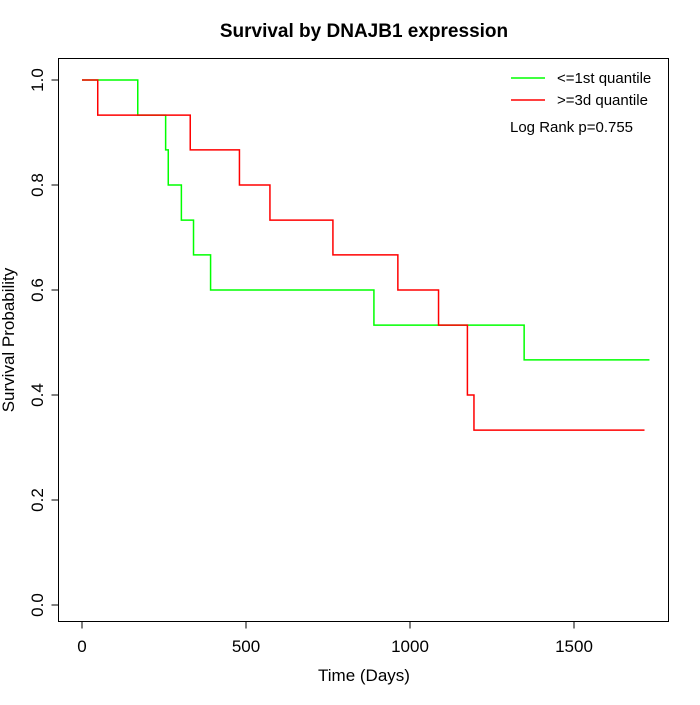  Describe the element at coordinates (246, 646) in the screenshot. I see `x-tick-label: 500` at that location.